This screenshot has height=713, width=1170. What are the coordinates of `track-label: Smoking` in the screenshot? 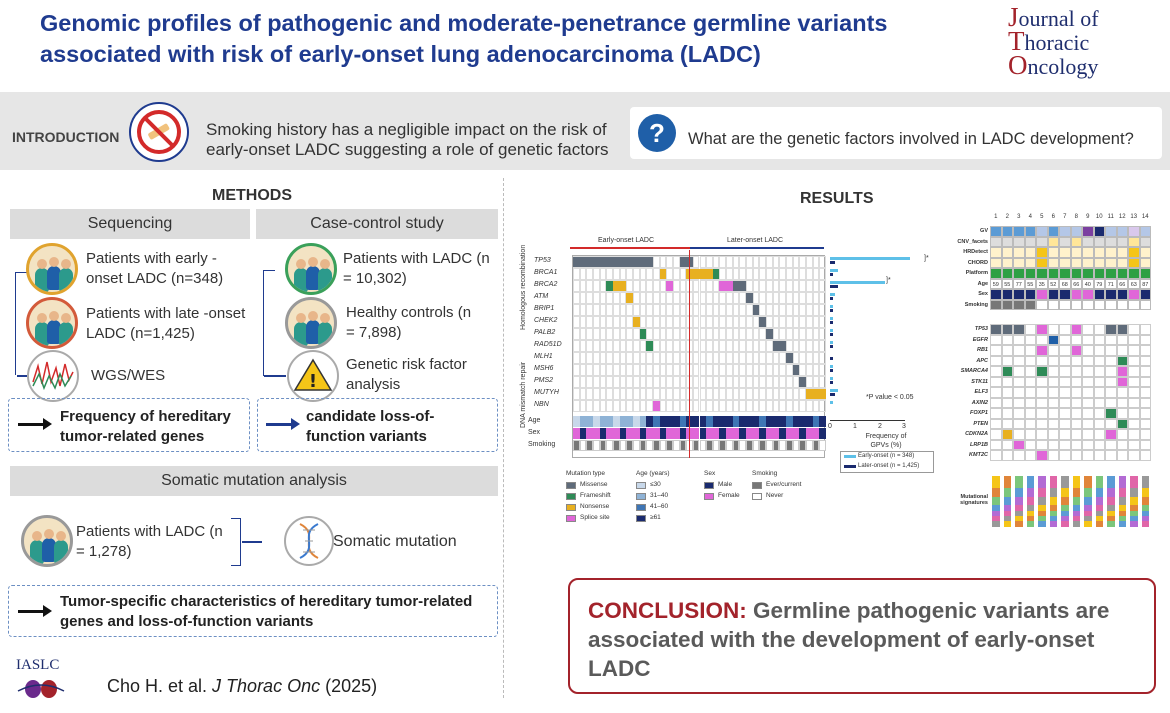 It's located at (542, 444).